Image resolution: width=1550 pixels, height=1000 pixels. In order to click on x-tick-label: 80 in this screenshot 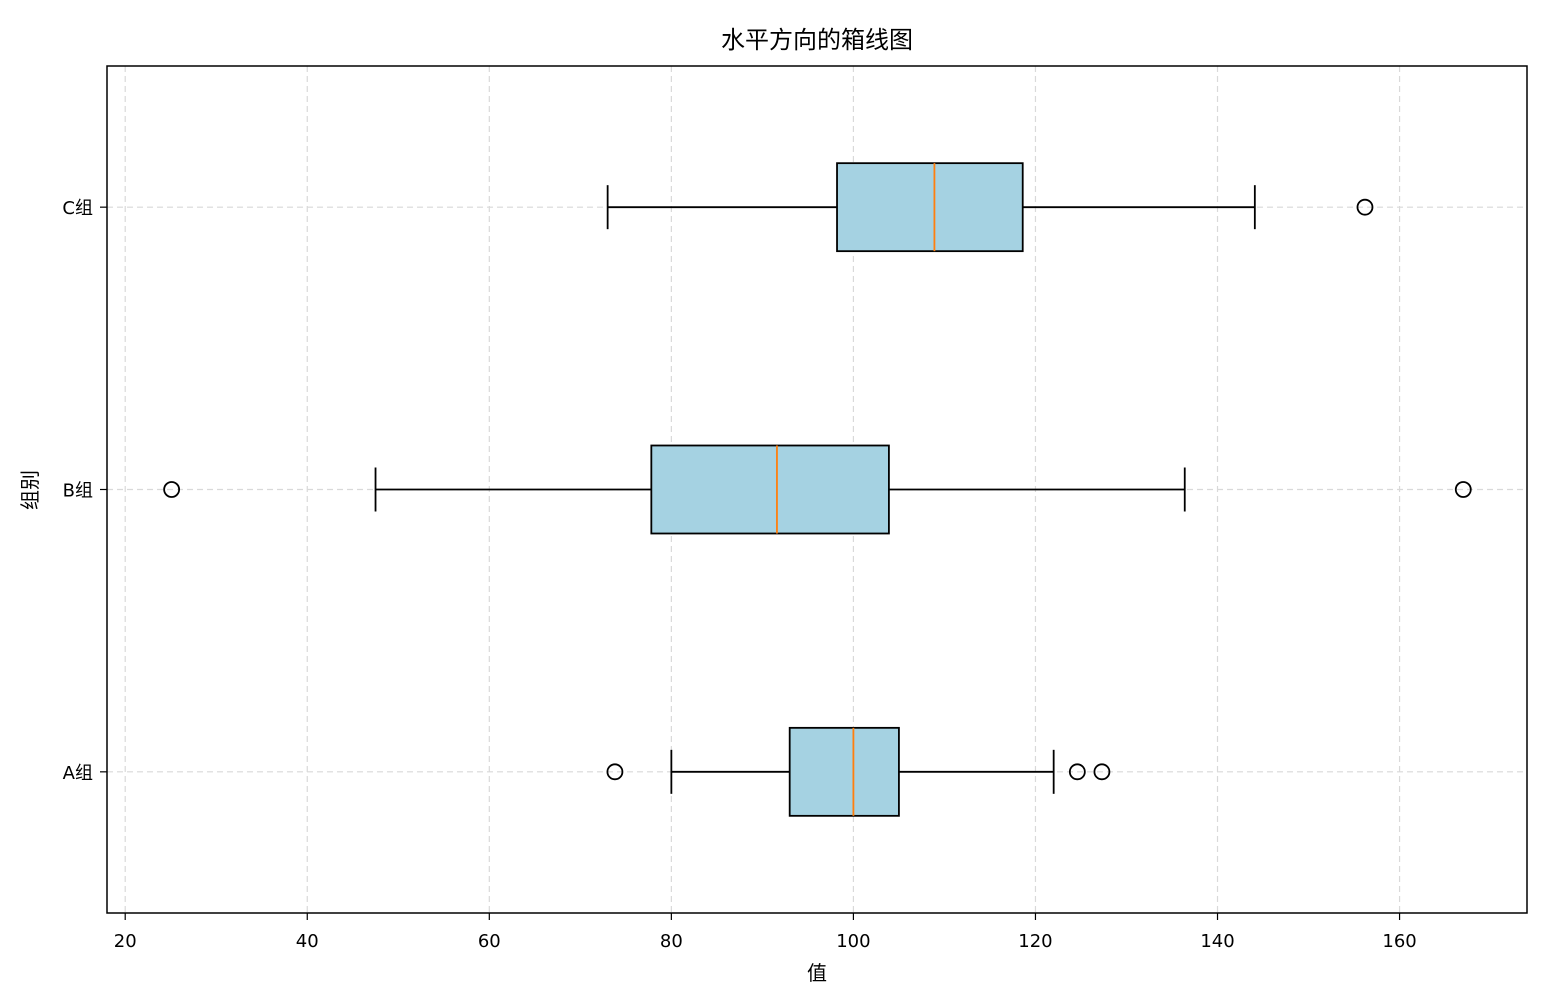, I will do `click(671, 941)`.